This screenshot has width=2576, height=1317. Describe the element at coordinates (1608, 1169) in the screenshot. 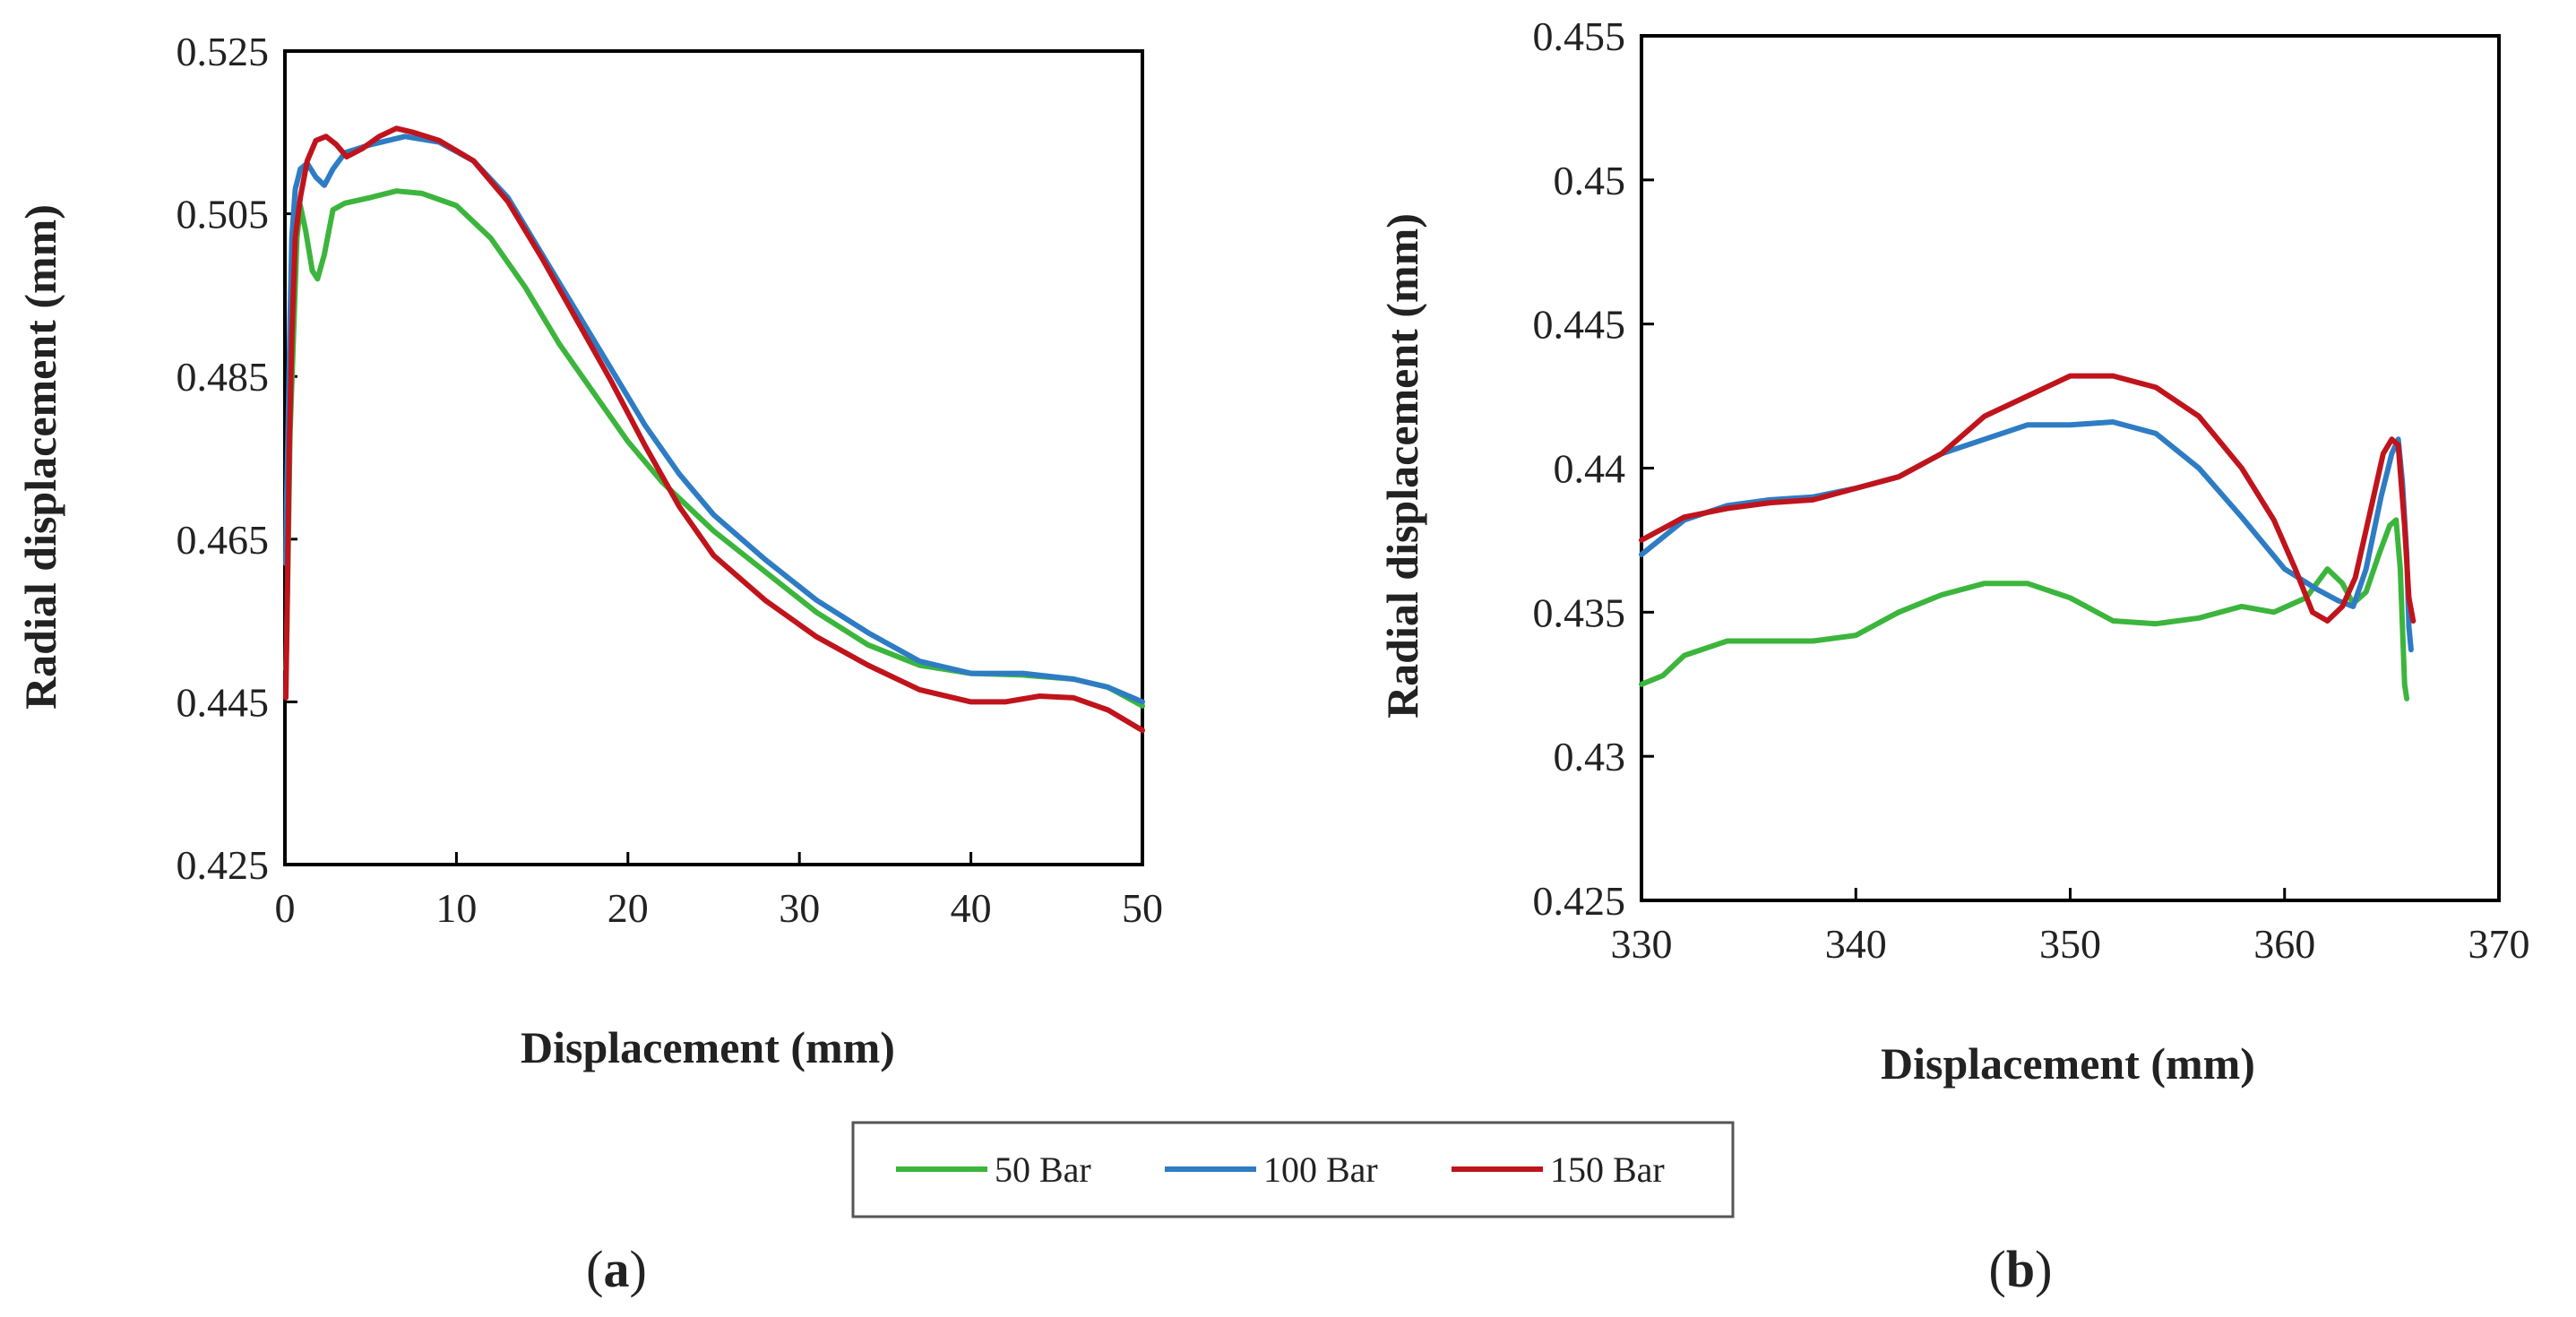

I see `legend-label-150-bar: 150 Bar` at that location.